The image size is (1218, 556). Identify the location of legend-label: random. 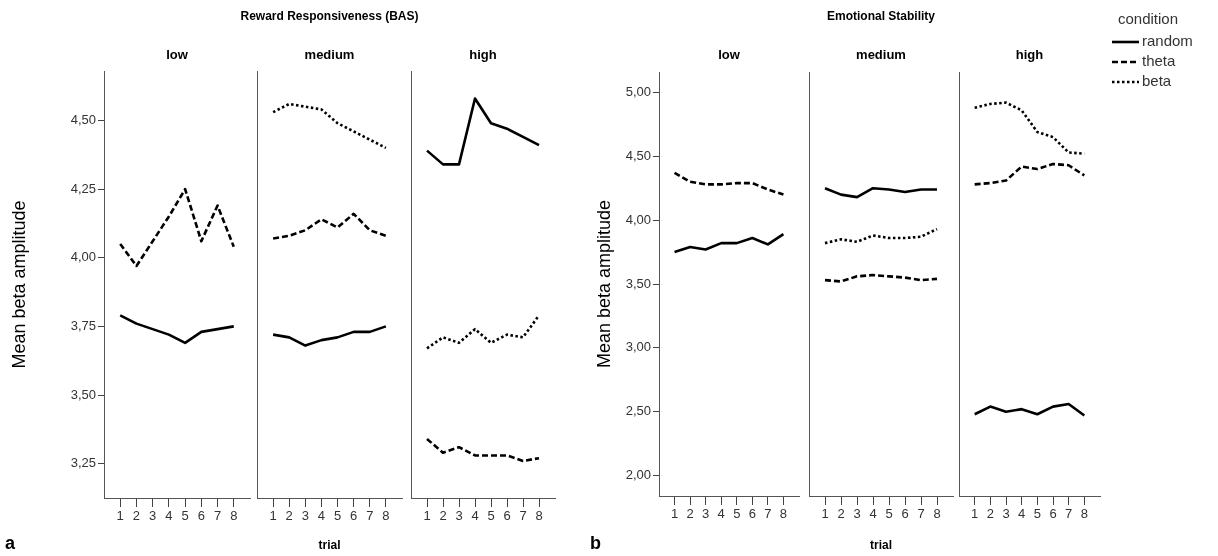
(1167, 41).